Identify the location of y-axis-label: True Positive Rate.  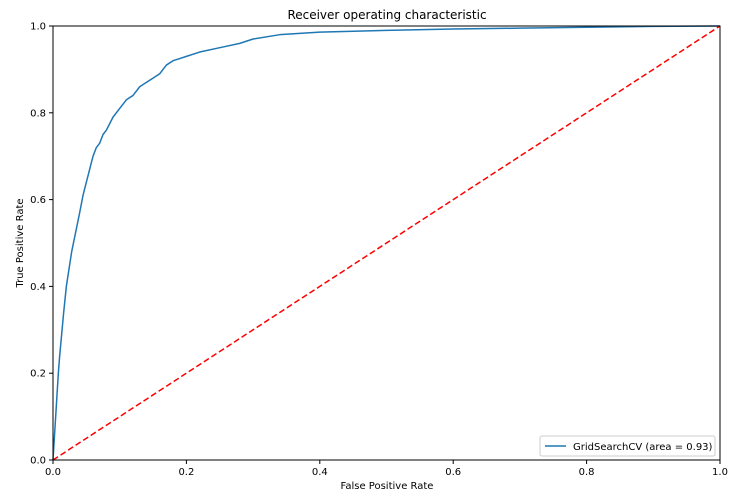
(20, 243).